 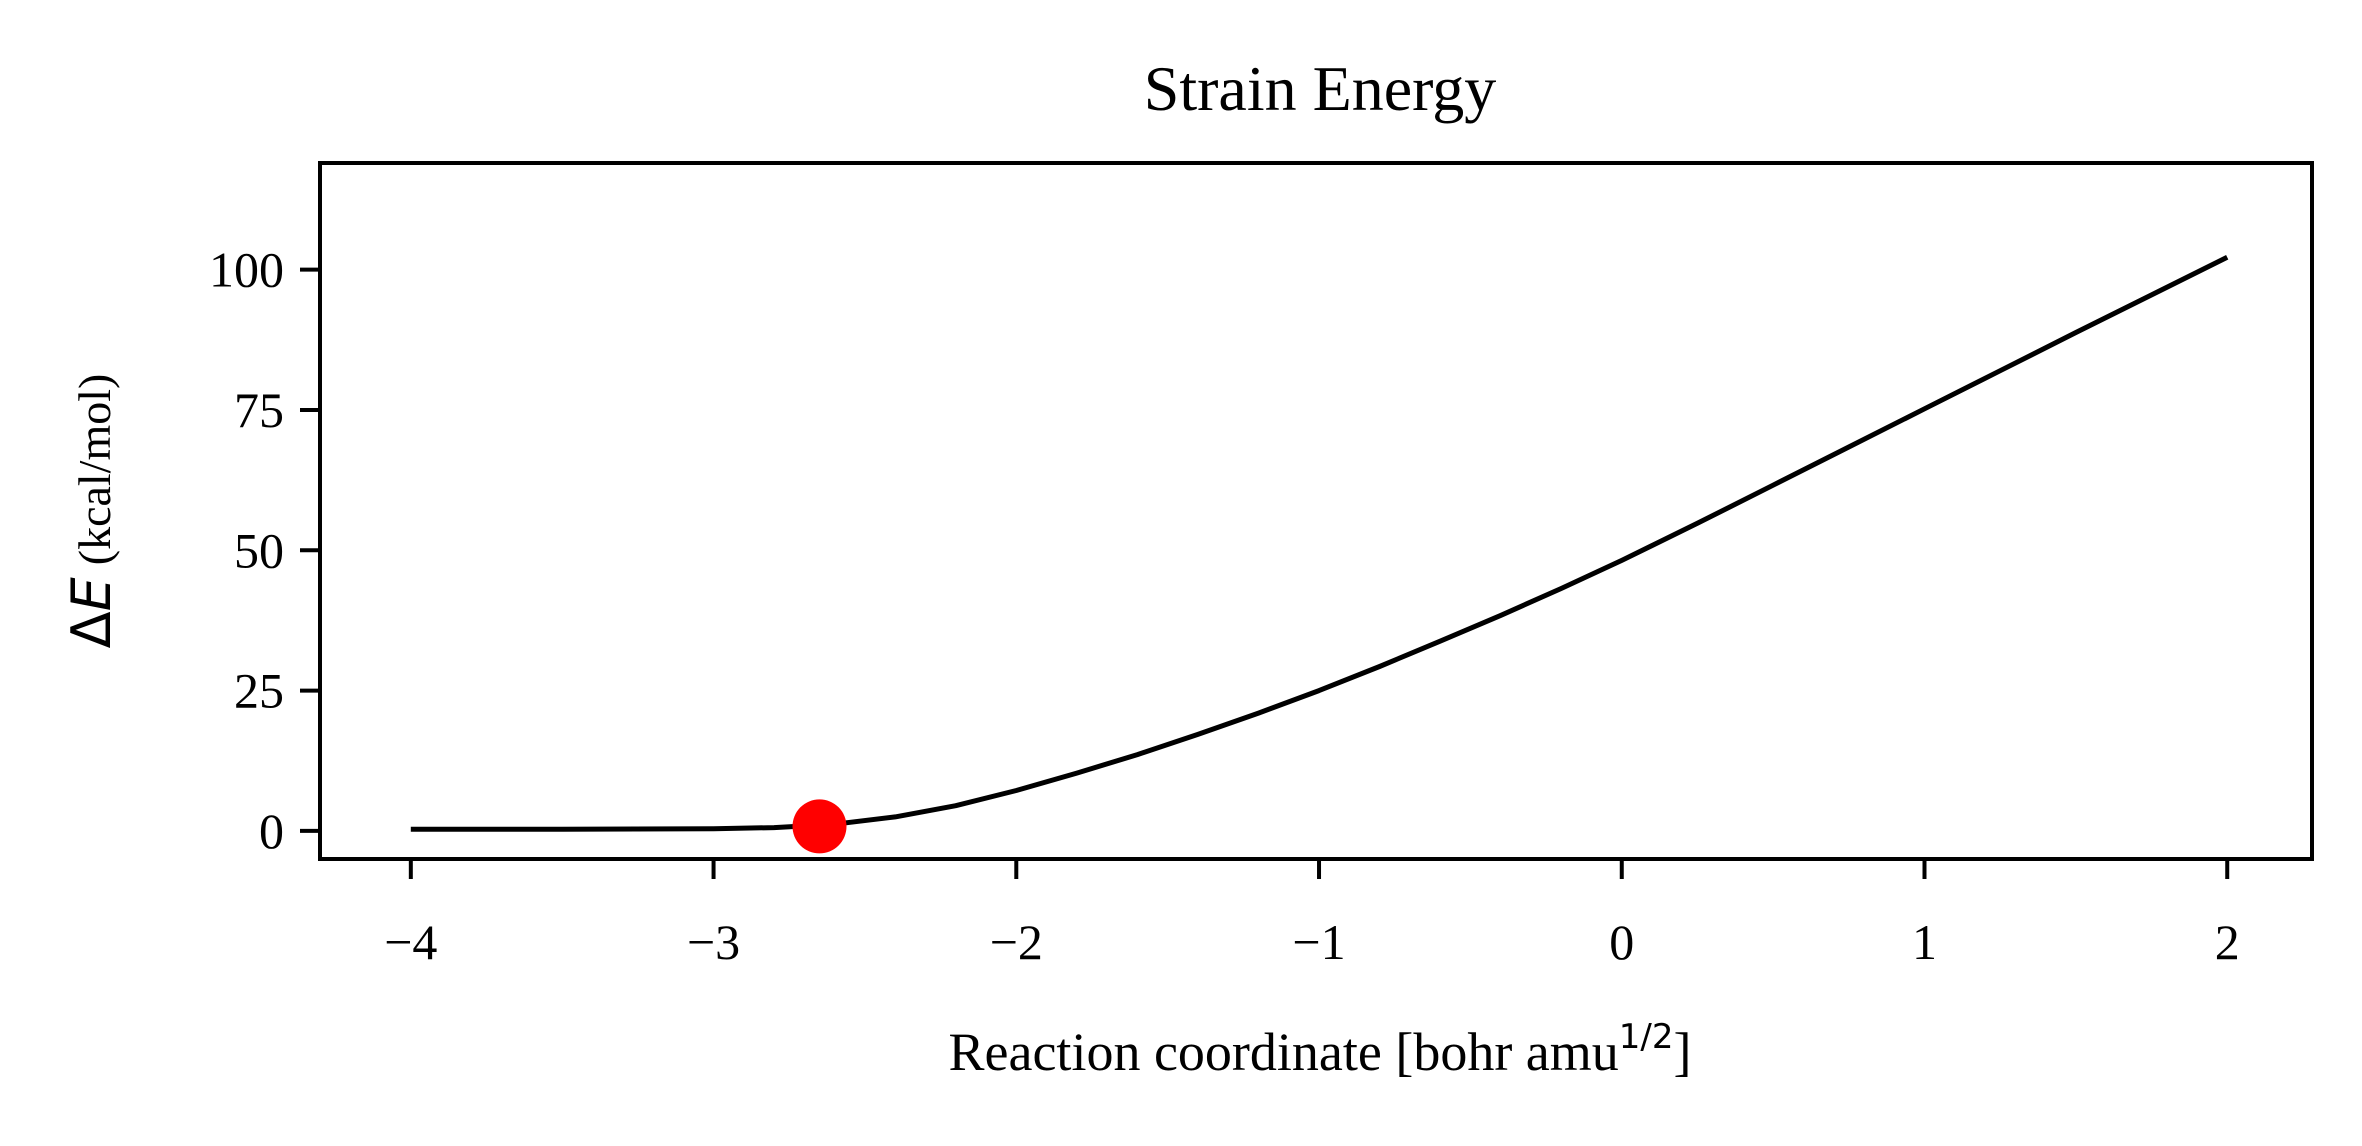 What do you see at coordinates (1318, 942) in the screenshot?
I see `x-tick-label: −1` at bounding box center [1318, 942].